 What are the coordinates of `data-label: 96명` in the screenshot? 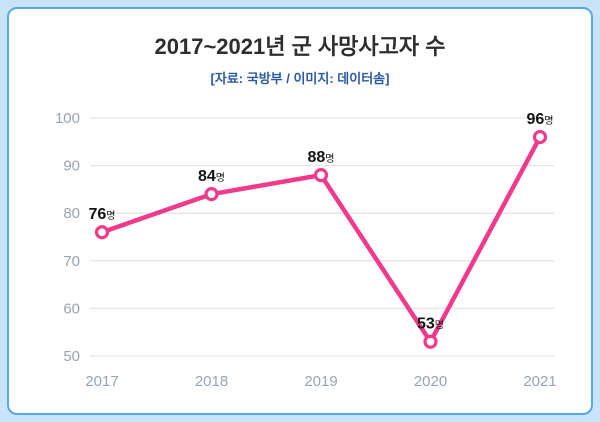 It's located at (540, 119).